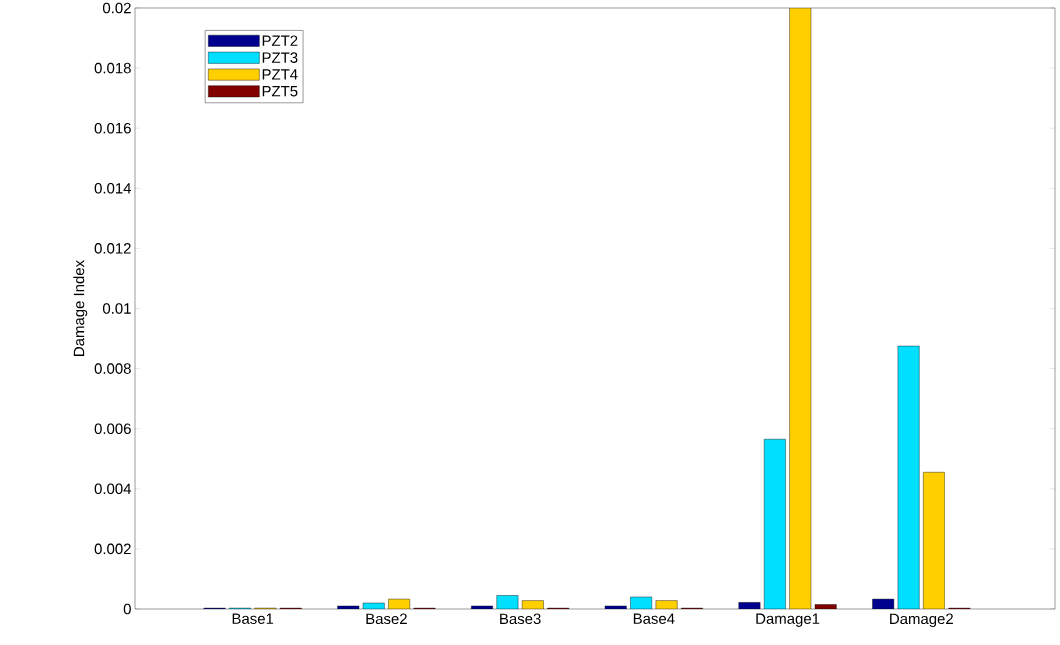  What do you see at coordinates (112, 549) in the screenshot?
I see `y-tick-label: 0.002` at bounding box center [112, 549].